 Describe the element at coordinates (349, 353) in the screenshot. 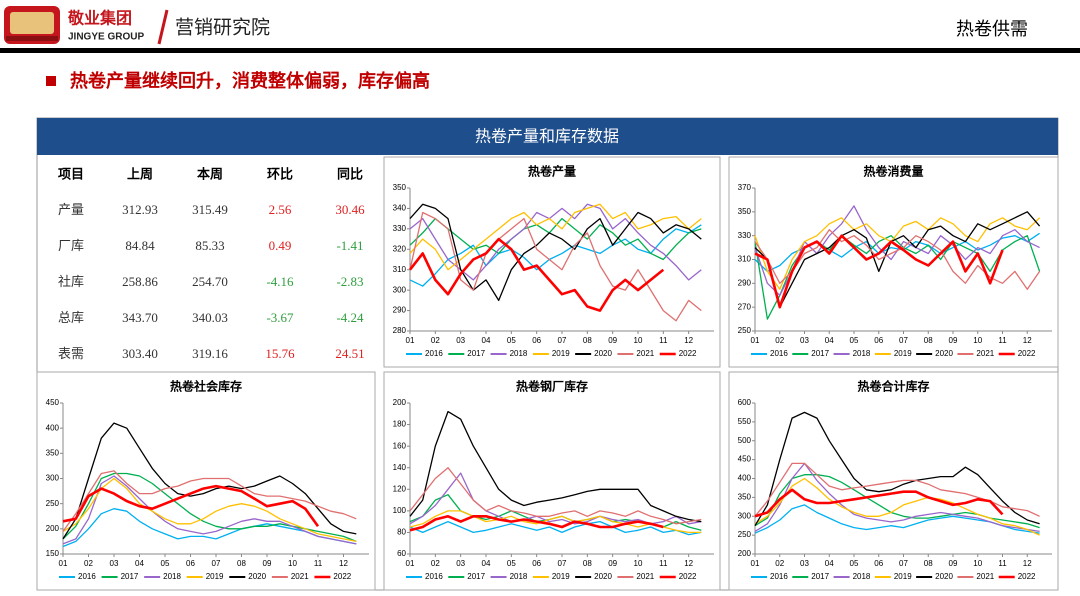

I see `table-cell: 24.51` at that location.